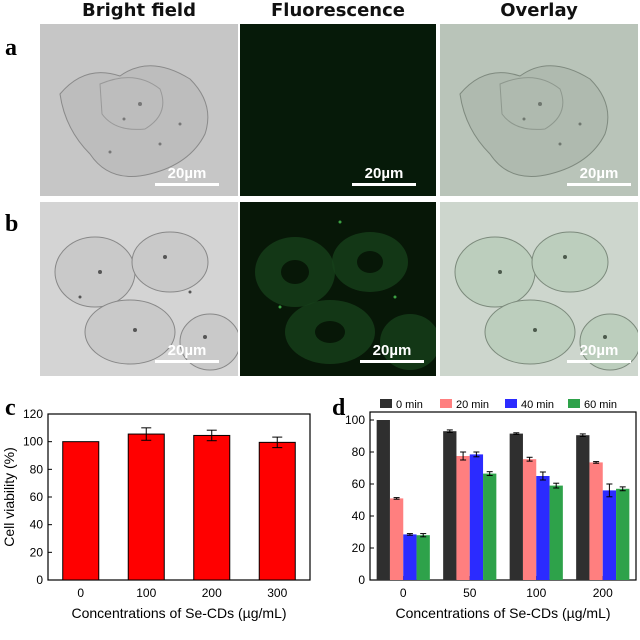 Image resolution: width=640 pixels, height=640 pixels. I want to click on x-tick-label: 50, so click(470, 593).